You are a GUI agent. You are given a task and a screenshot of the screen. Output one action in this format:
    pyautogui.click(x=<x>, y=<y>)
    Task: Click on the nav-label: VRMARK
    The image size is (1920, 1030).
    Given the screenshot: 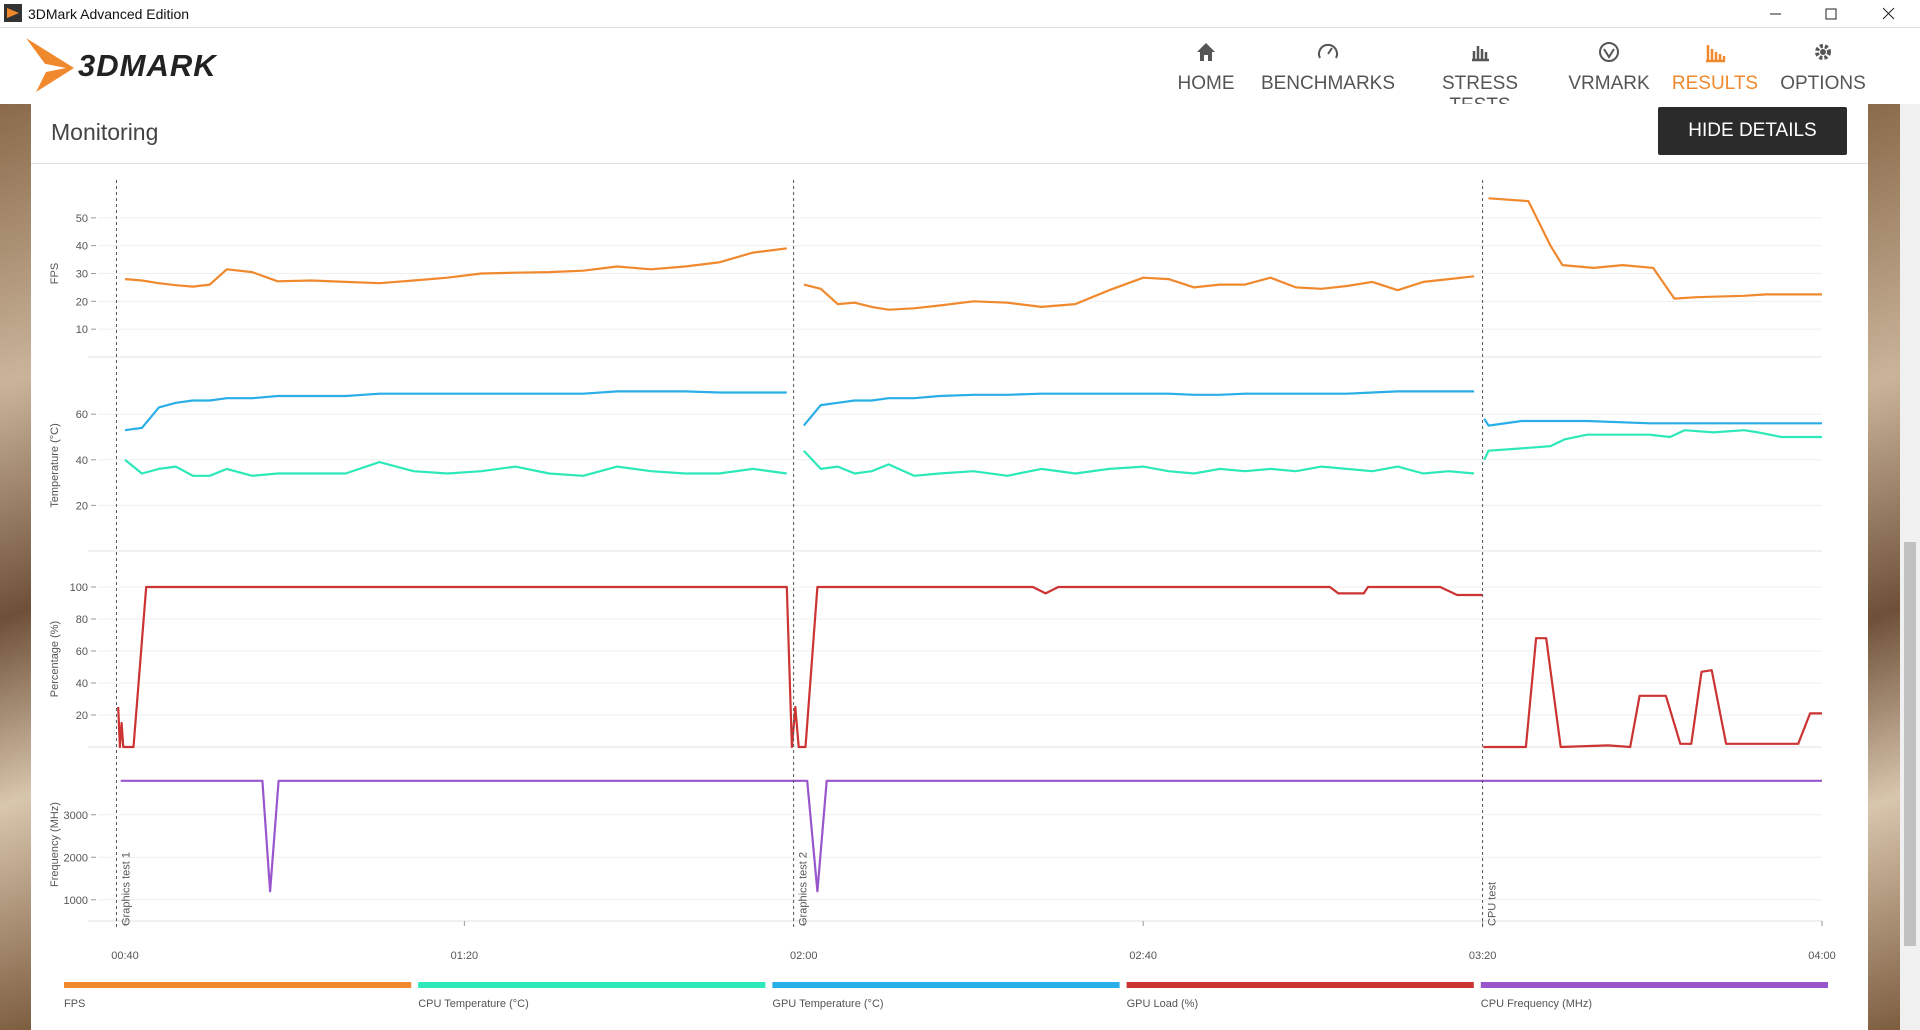 What is the action you would take?
    pyautogui.click(x=1609, y=83)
    